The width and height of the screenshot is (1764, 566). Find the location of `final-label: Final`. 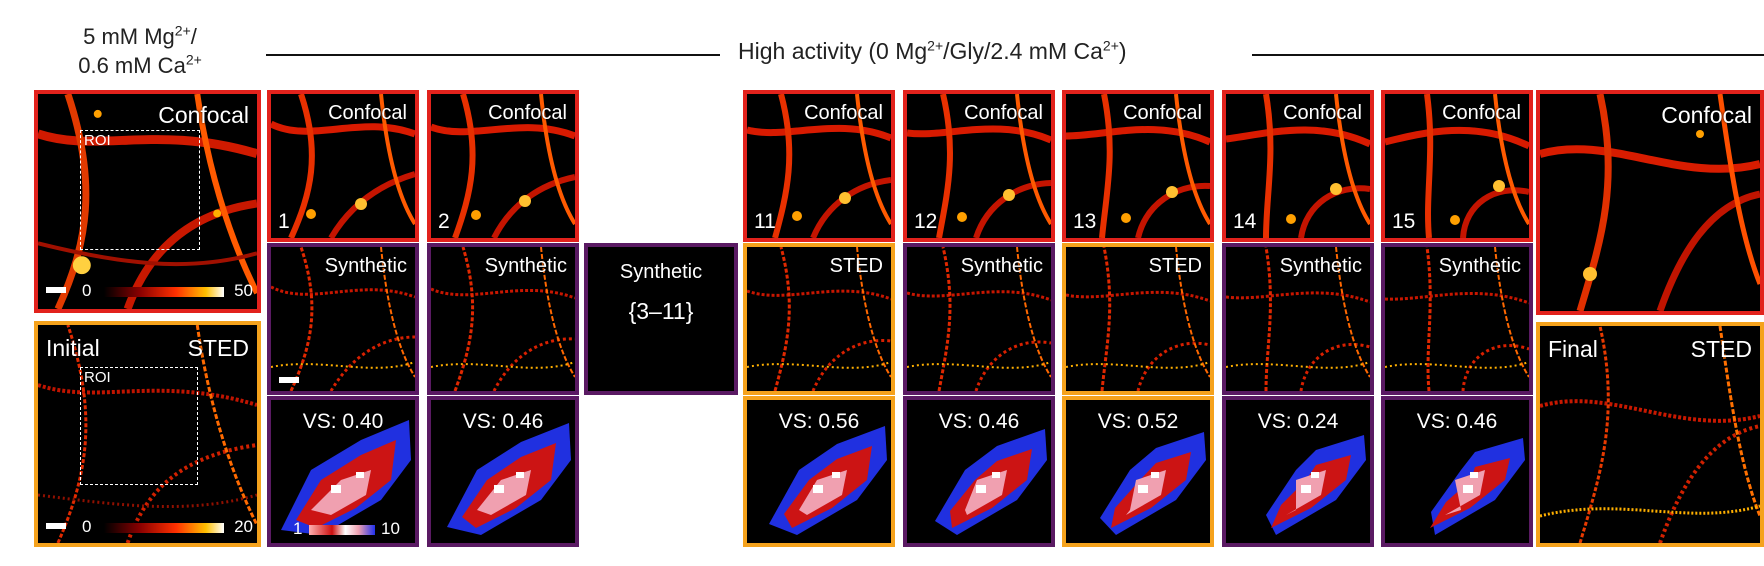

final-label: Final is located at coordinates (1573, 349).